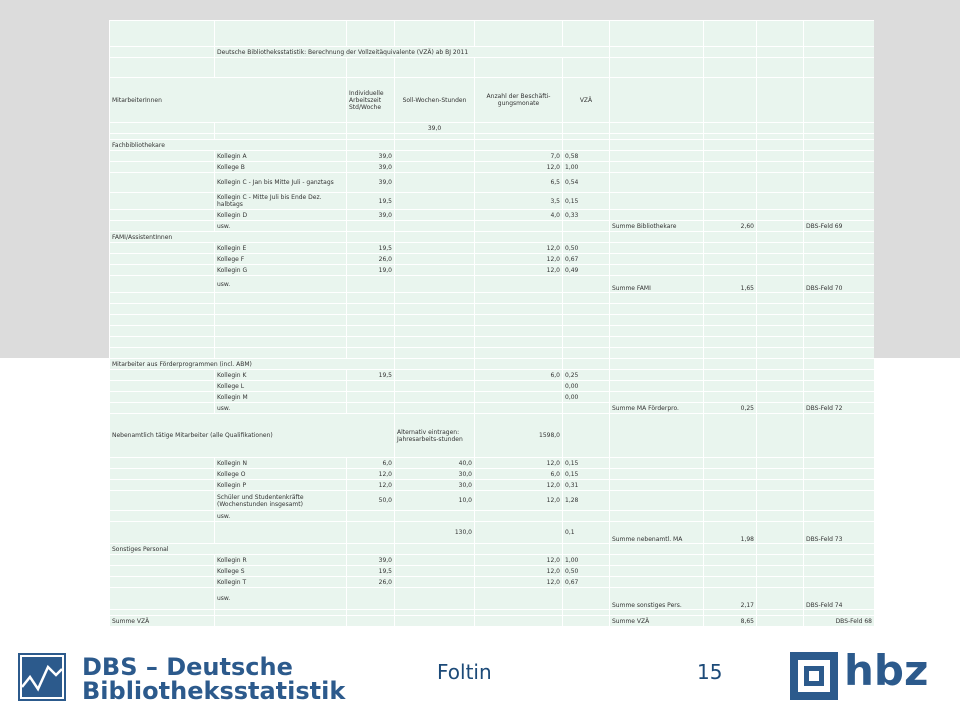 The height and width of the screenshot is (720, 960). What do you see at coordinates (518, 182) in the screenshot?
I see `months-cell: 6,5` at bounding box center [518, 182].